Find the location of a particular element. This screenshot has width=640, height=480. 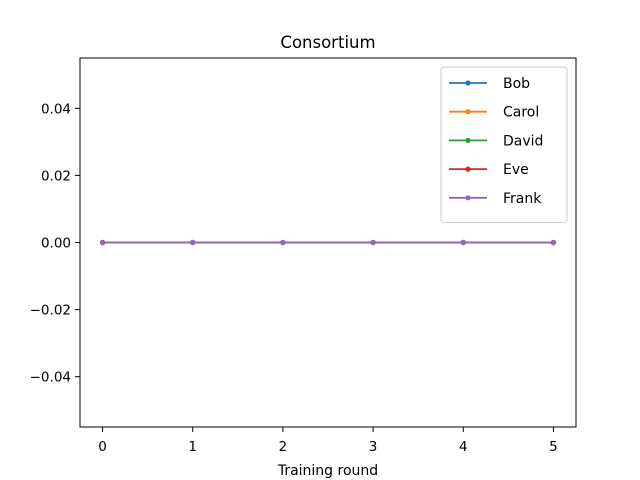

x-tick-label: 4 is located at coordinates (463, 447).